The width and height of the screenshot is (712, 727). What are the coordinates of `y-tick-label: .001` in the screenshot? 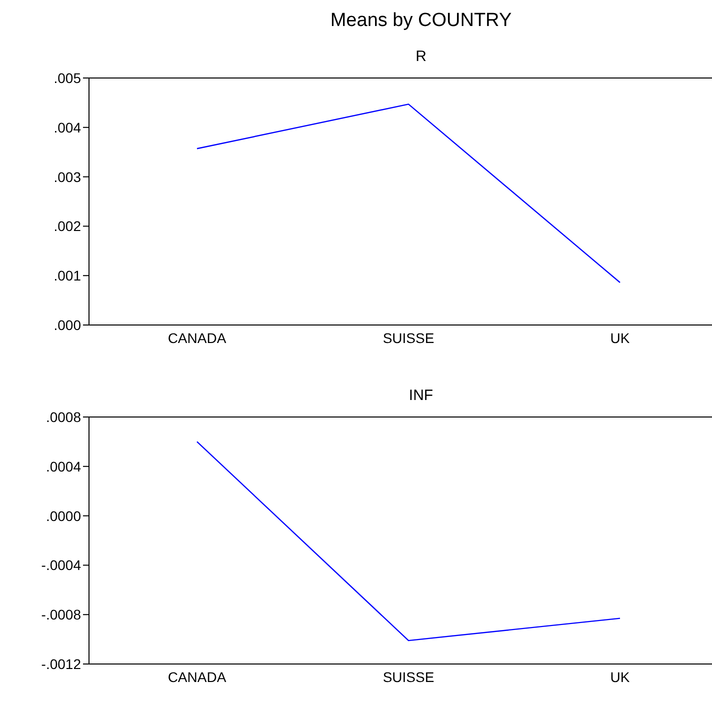 It's located at (68, 276).